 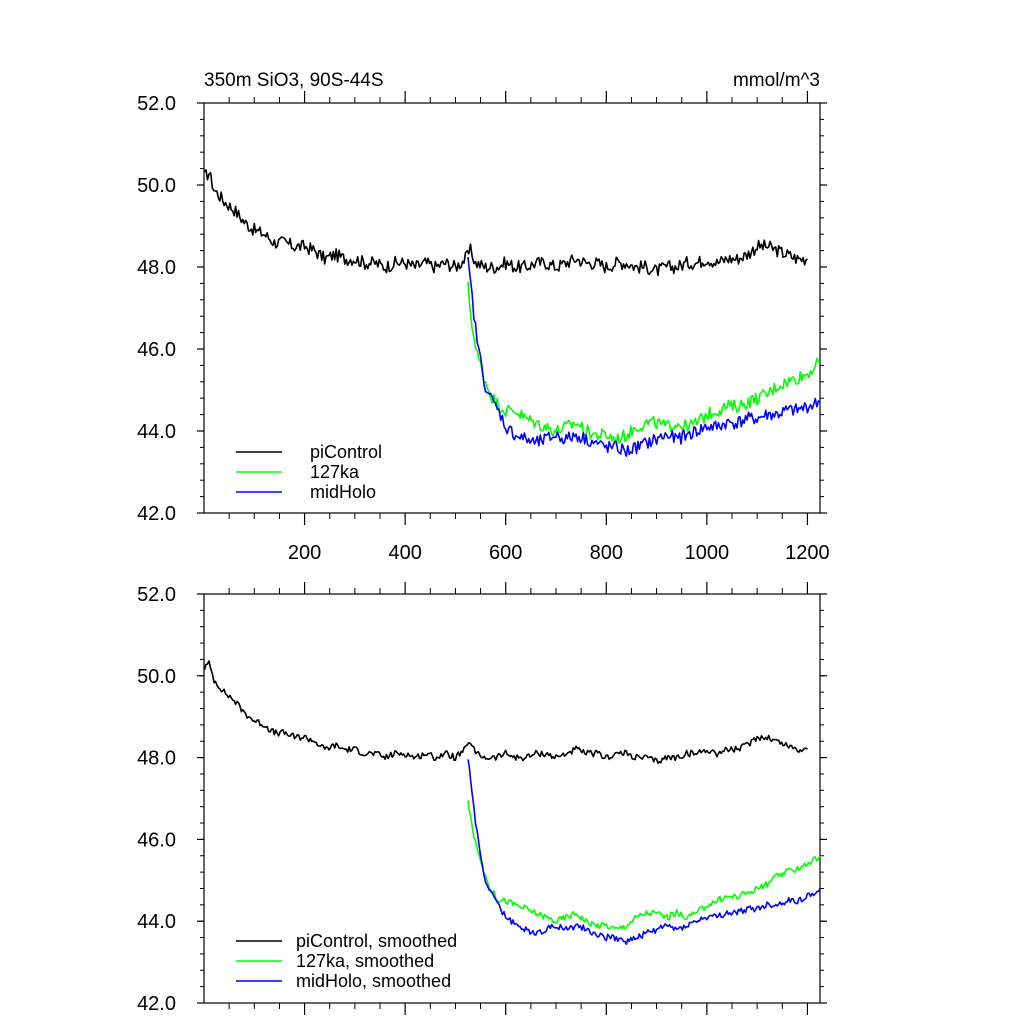 I want to click on x-tick-label: 200, so click(x=304, y=553).